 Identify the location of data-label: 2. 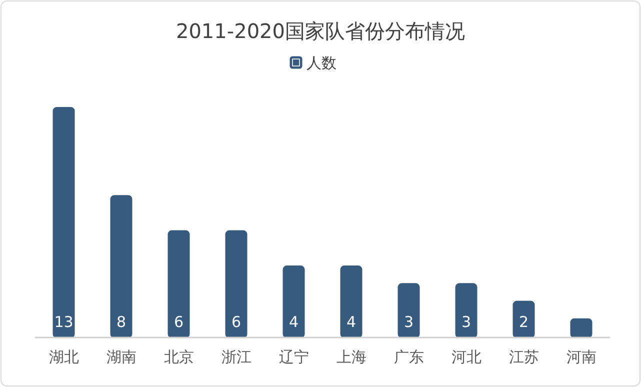
(523, 322).